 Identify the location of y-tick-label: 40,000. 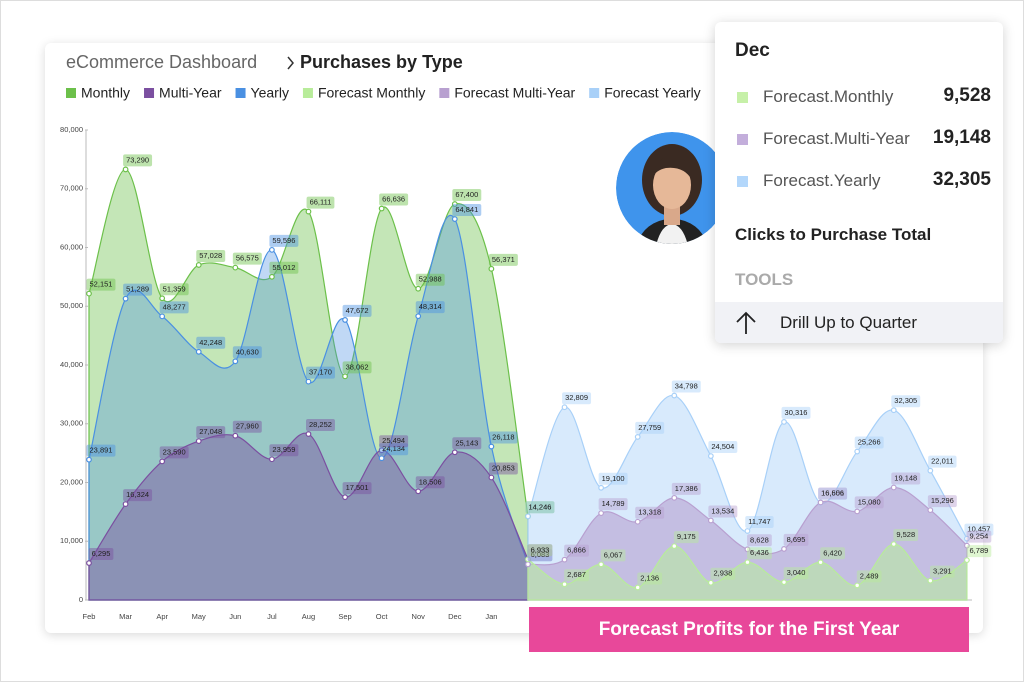
(71, 364).